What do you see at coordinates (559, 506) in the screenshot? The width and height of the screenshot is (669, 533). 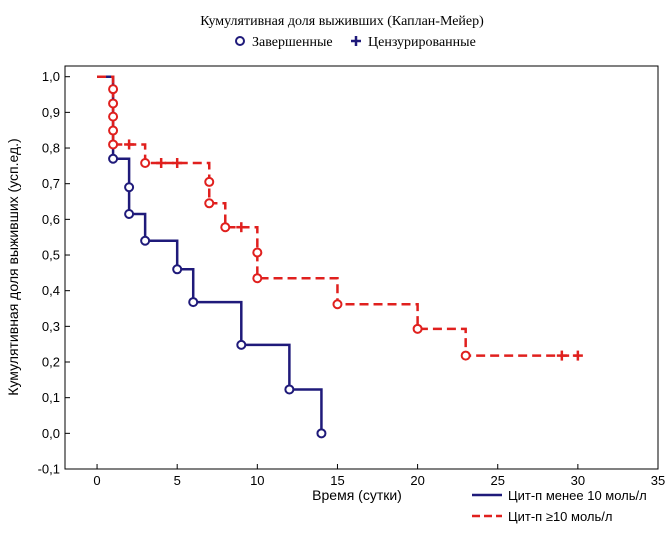 I see `series-legend: Цит-п менее 10 моль/л Цит-п ≥10 моль/л` at bounding box center [559, 506].